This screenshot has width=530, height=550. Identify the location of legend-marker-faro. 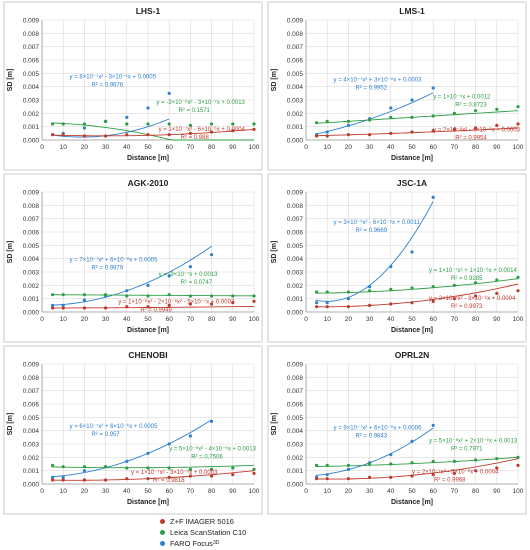
(162, 543).